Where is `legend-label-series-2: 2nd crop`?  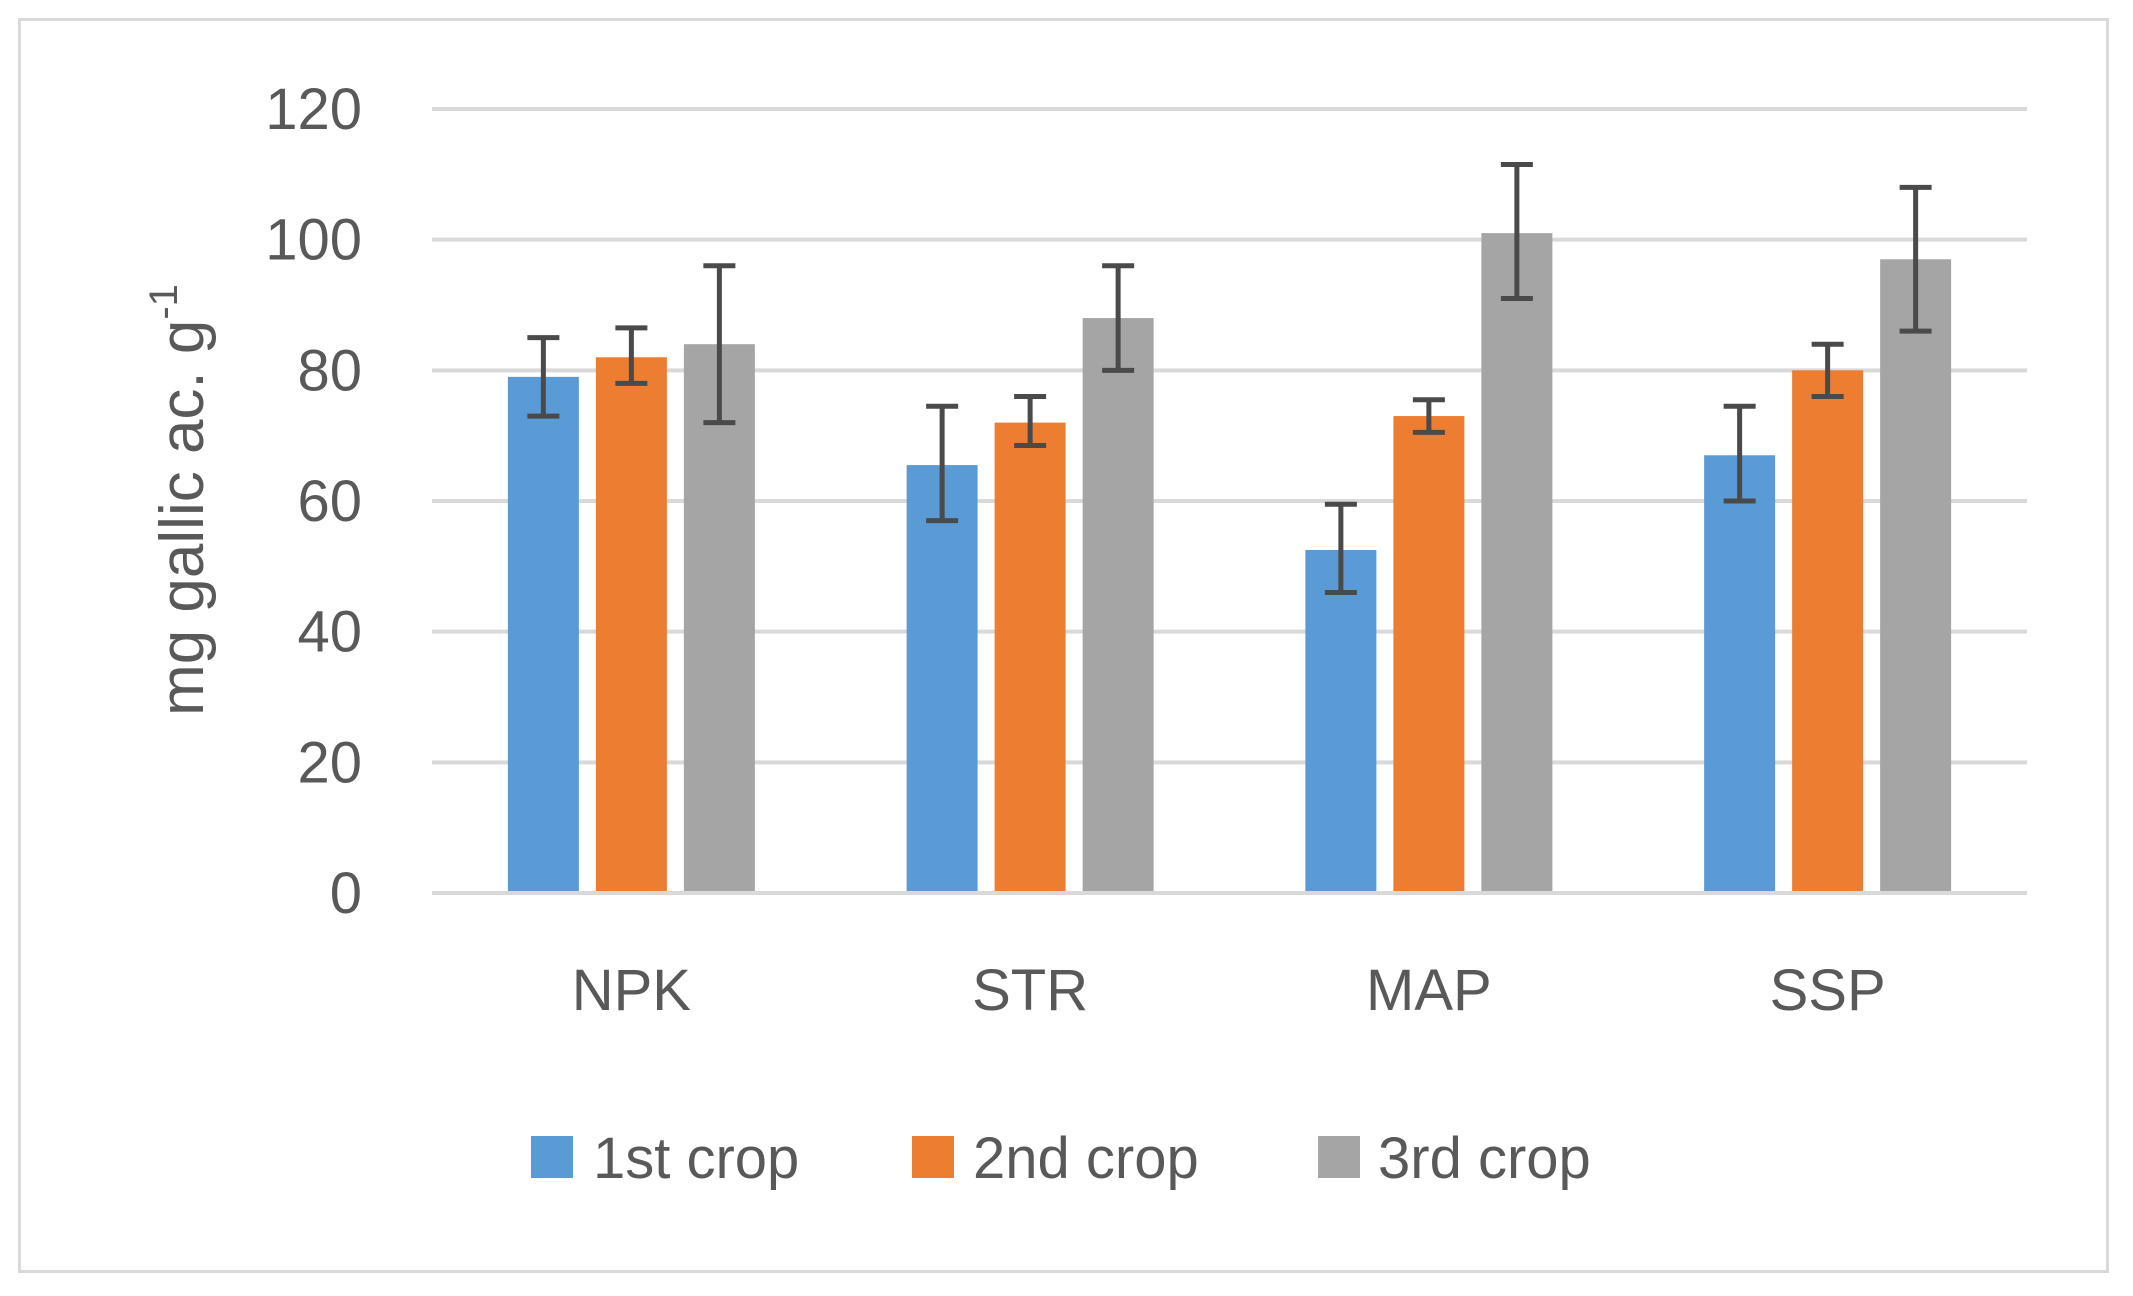 legend-label-series-2: 2nd crop is located at coordinates (1086, 1158).